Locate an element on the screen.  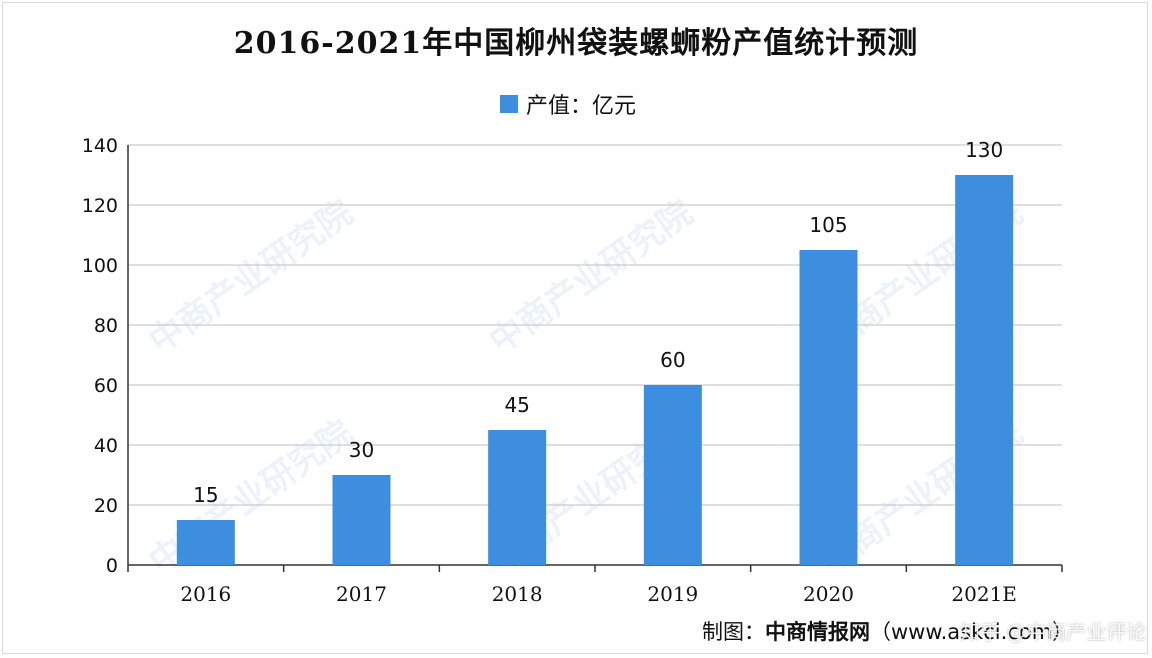
y-tick-label: 140 is located at coordinates (100, 146).